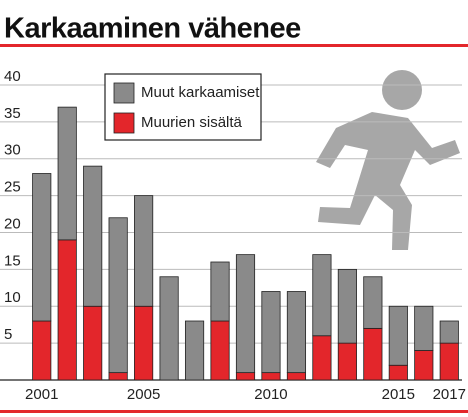  What do you see at coordinates (143, 394) in the screenshot?
I see `x-tick-label: 2005` at bounding box center [143, 394].